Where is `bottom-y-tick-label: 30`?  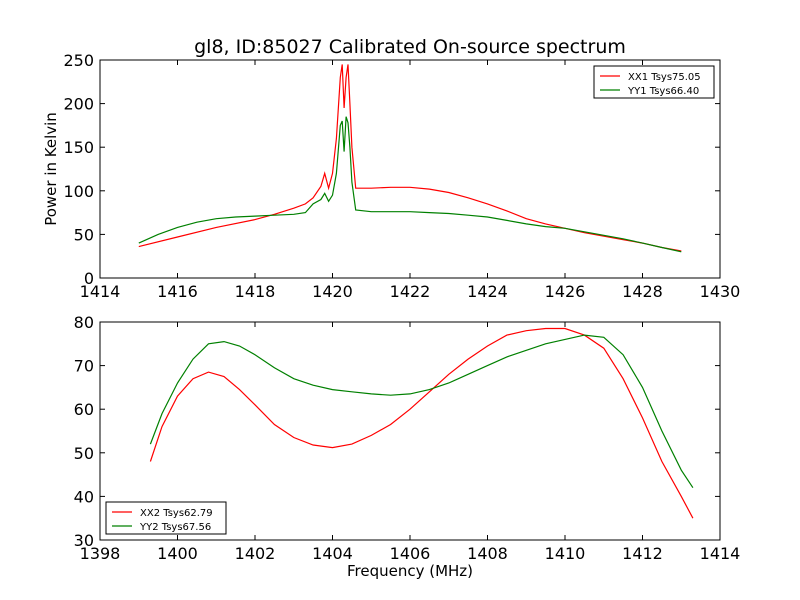 bottom-y-tick-label: 30 is located at coordinates (84, 540).